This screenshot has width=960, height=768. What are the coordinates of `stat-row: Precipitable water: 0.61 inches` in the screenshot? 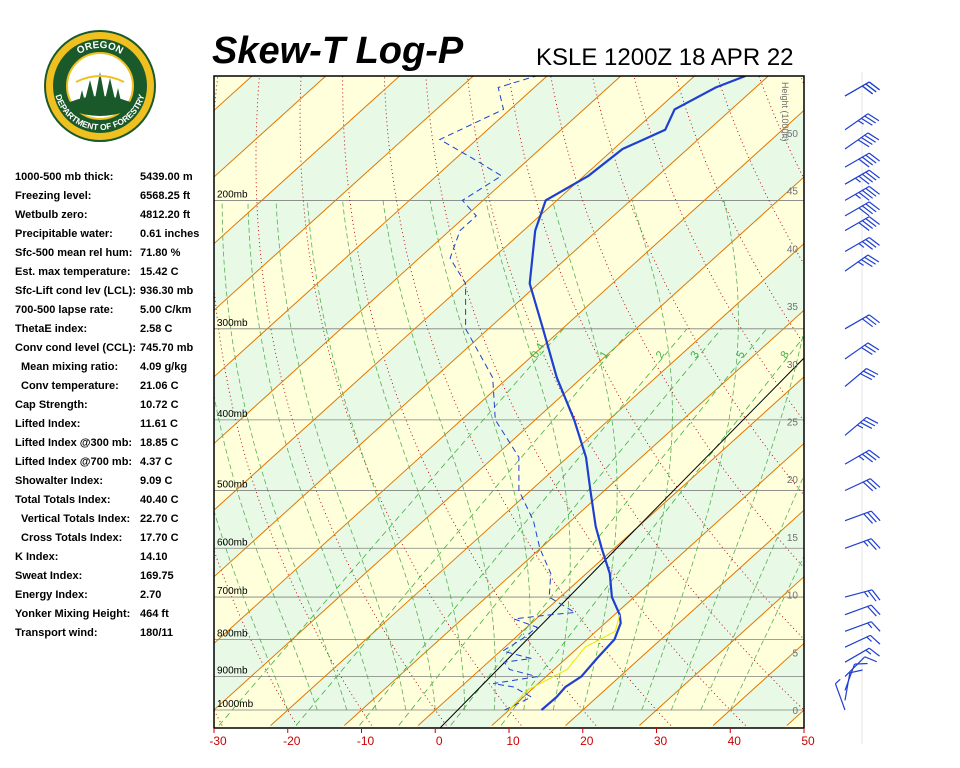 It's located at (115, 234).